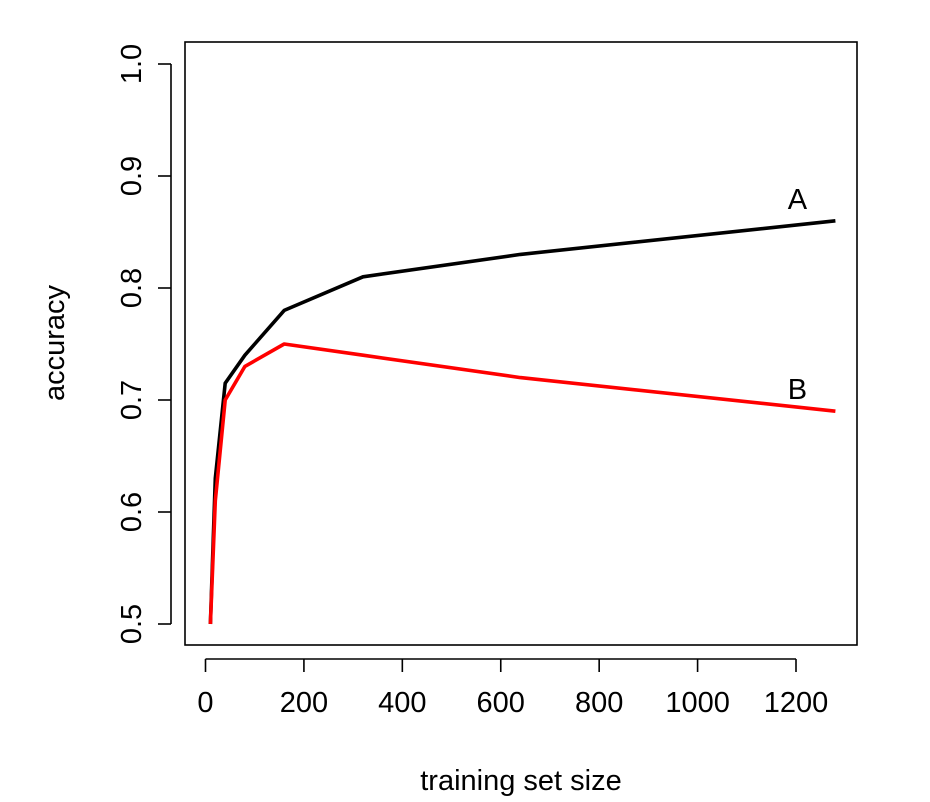 The height and width of the screenshot is (802, 930). Describe the element at coordinates (132, 624) in the screenshot. I see `y-tick-label: 0.5` at that location.